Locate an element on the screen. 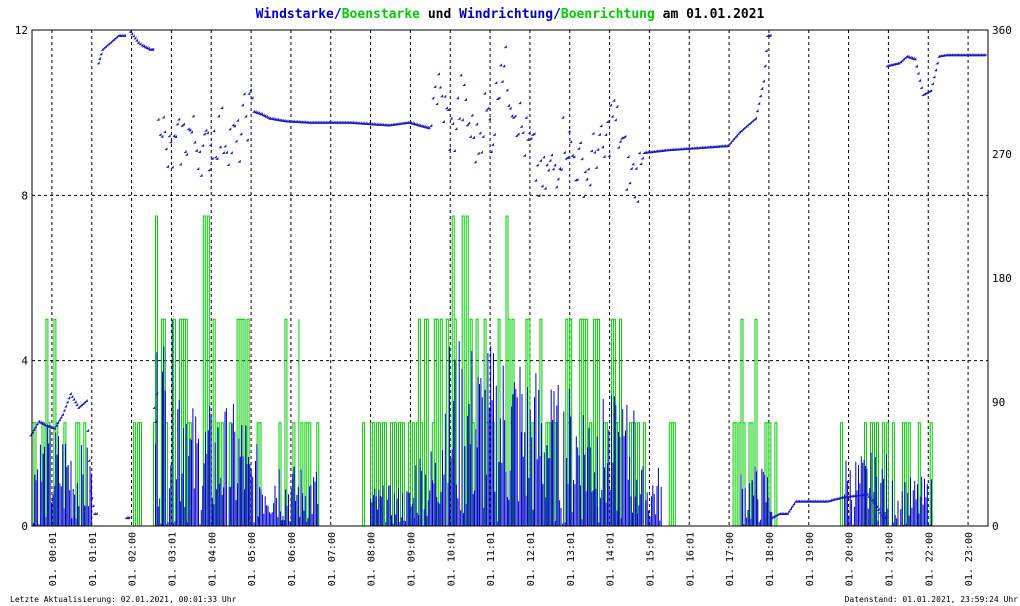 The image size is (1020, 606). x-tick-label: 01. 05:00 is located at coordinates (252, 559).